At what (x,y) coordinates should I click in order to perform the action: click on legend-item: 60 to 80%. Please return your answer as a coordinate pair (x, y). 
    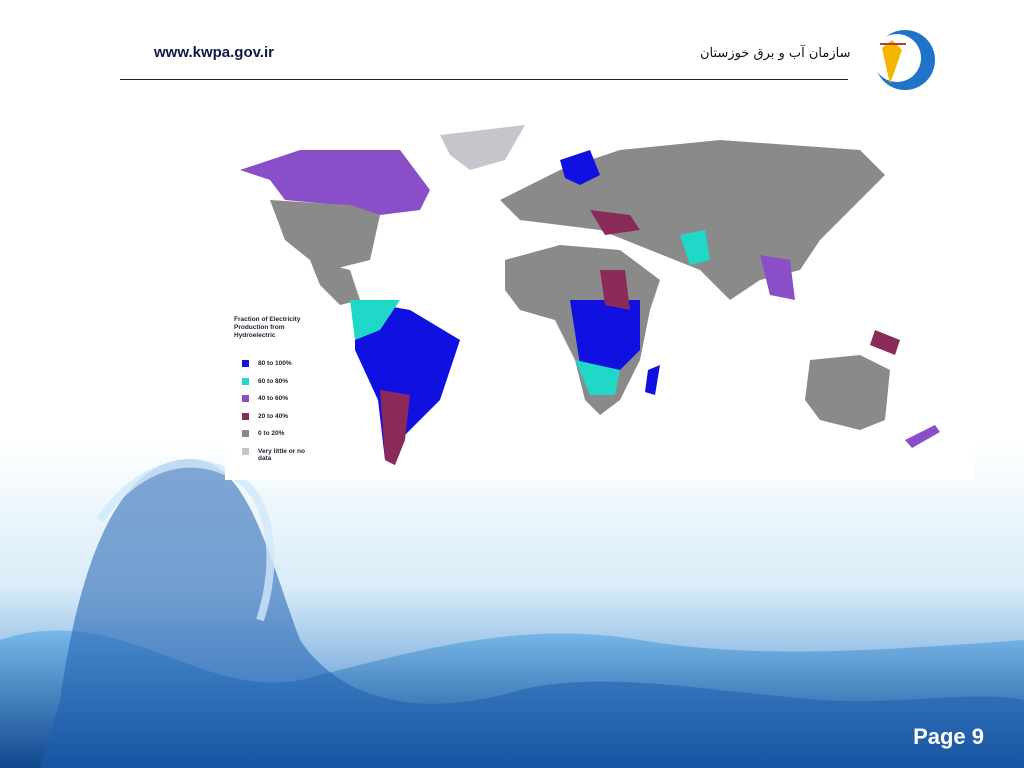
    Looking at the image, I should click on (274, 382).